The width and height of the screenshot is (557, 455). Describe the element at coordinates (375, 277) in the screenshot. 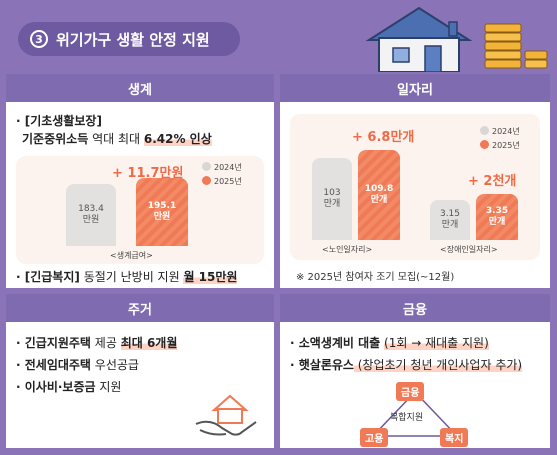

I see `jobs-note: ※ 2025년 참여자 조기 모집(~12월)` at that location.